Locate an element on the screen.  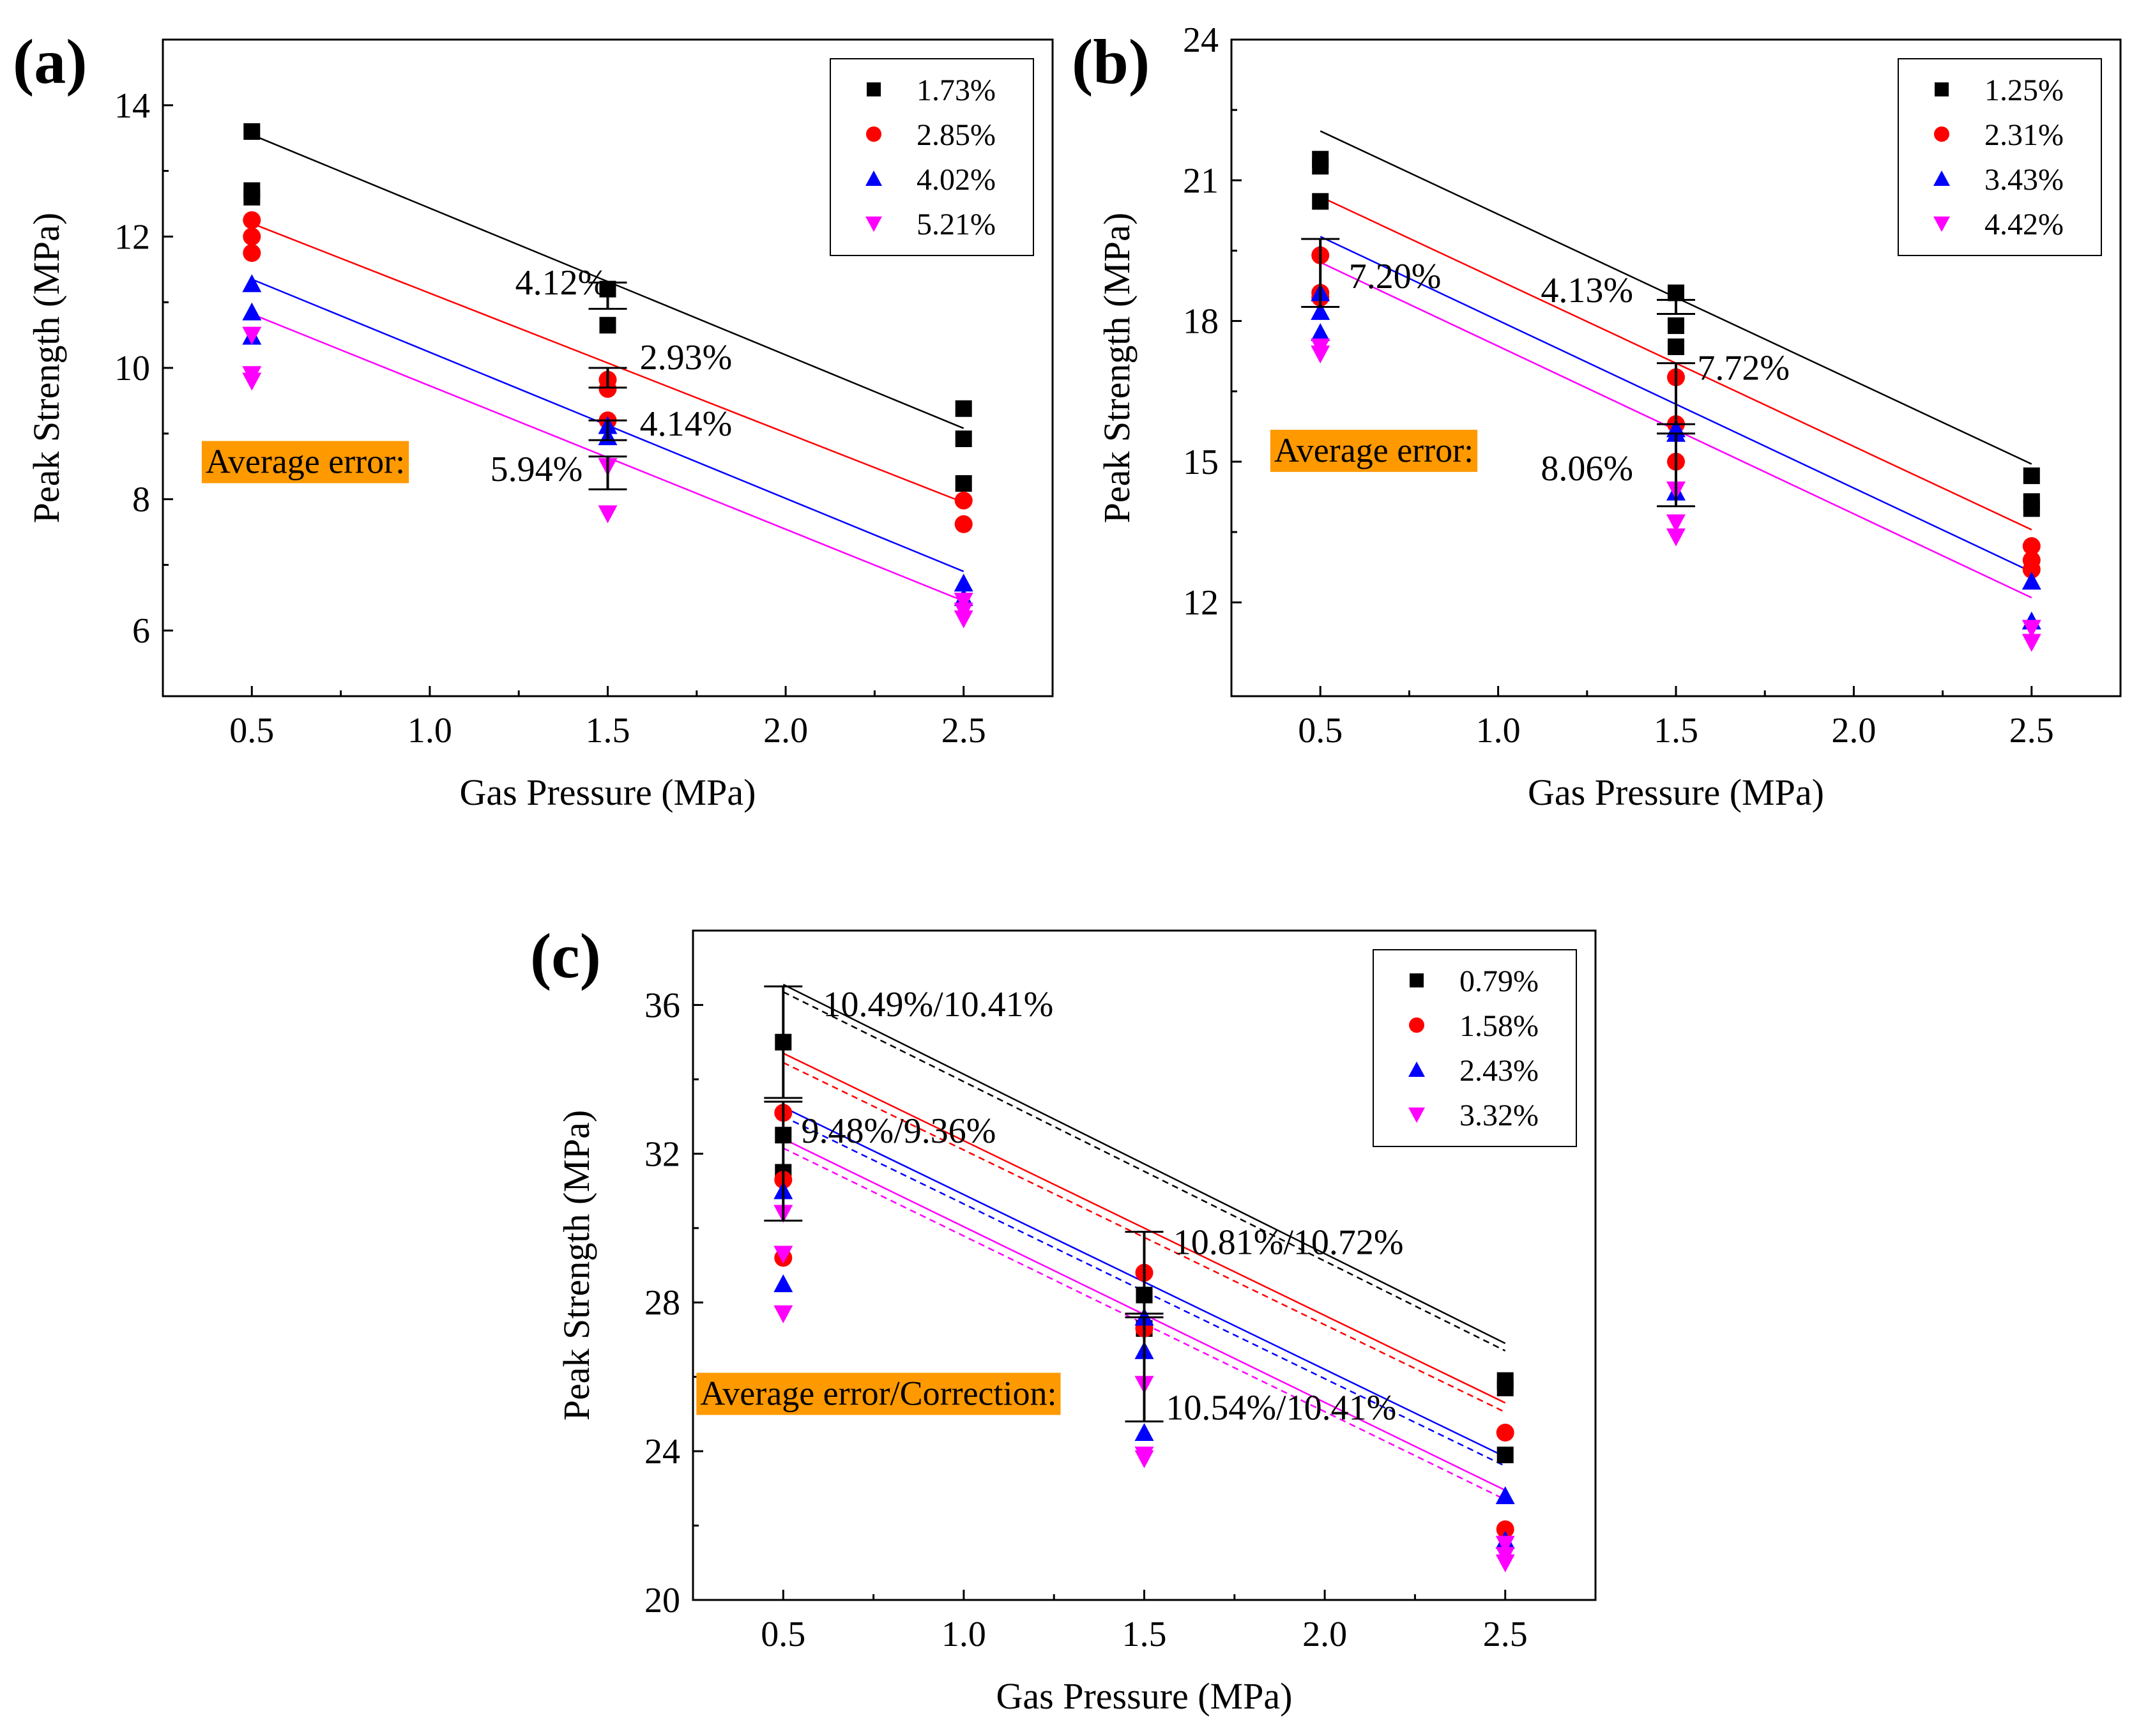
error-annotation: 9.48%/9.36% is located at coordinates (899, 1131).